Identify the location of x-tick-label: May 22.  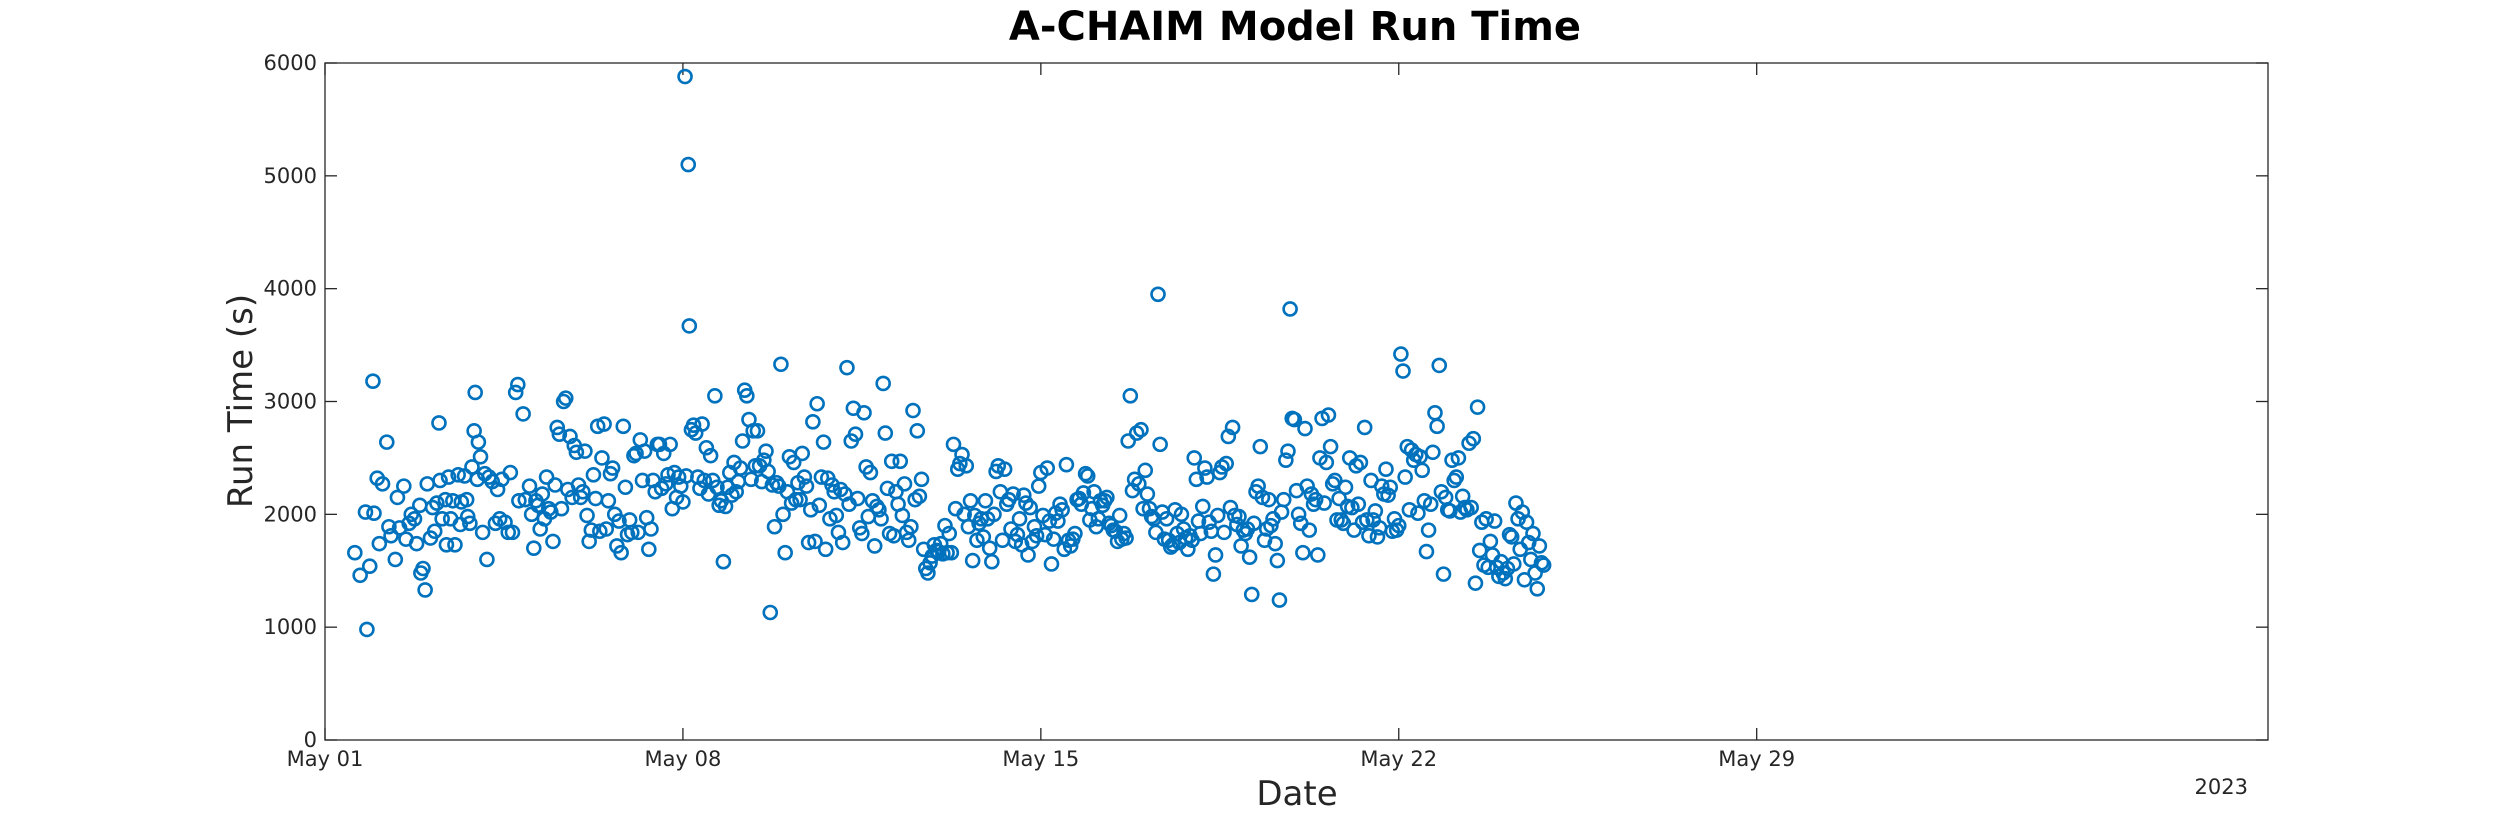
(1398, 759).